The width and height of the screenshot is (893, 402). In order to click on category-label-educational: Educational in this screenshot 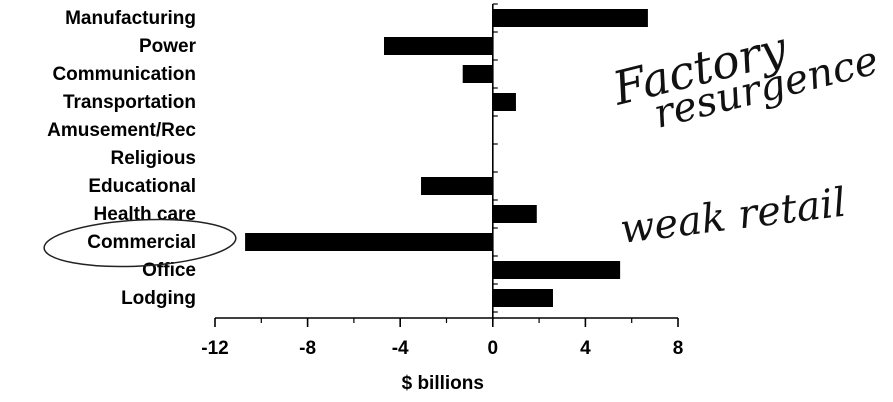, I will do `click(142, 186)`.